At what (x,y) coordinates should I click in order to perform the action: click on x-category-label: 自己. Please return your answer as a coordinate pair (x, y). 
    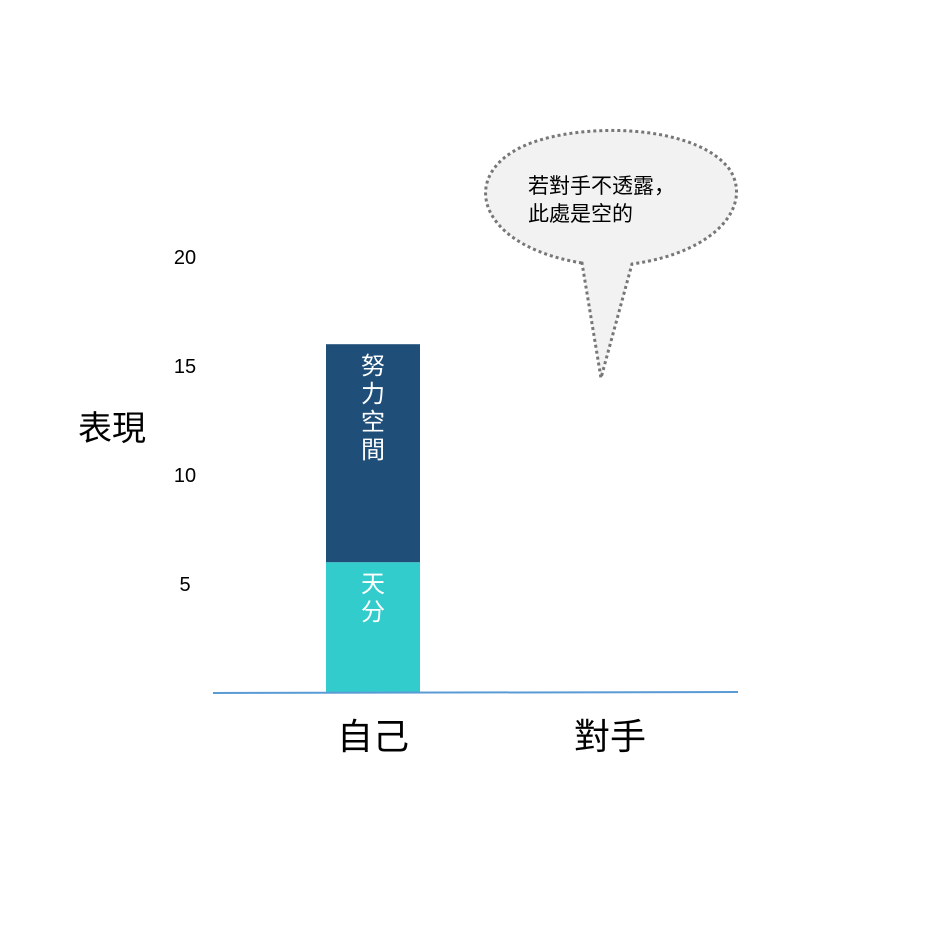
    Looking at the image, I should click on (373, 737).